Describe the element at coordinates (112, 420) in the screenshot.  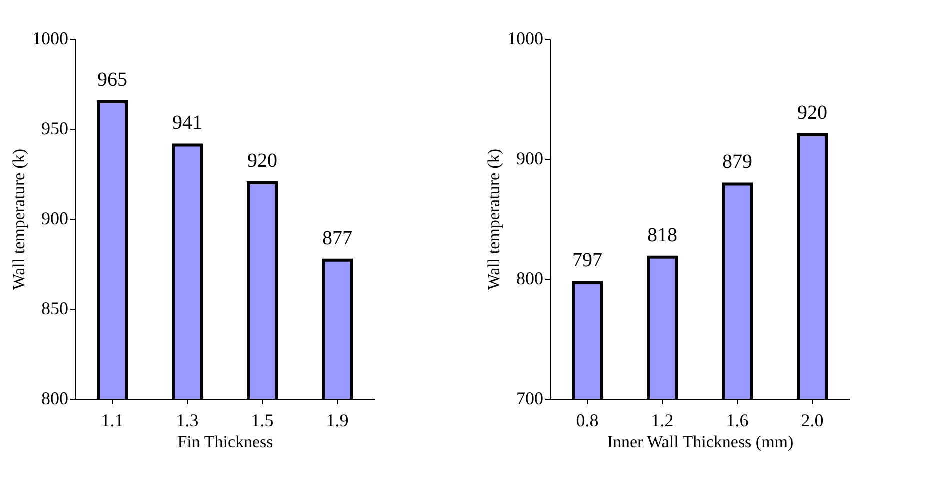
I see `x-tick-label: 1.1` at that location.